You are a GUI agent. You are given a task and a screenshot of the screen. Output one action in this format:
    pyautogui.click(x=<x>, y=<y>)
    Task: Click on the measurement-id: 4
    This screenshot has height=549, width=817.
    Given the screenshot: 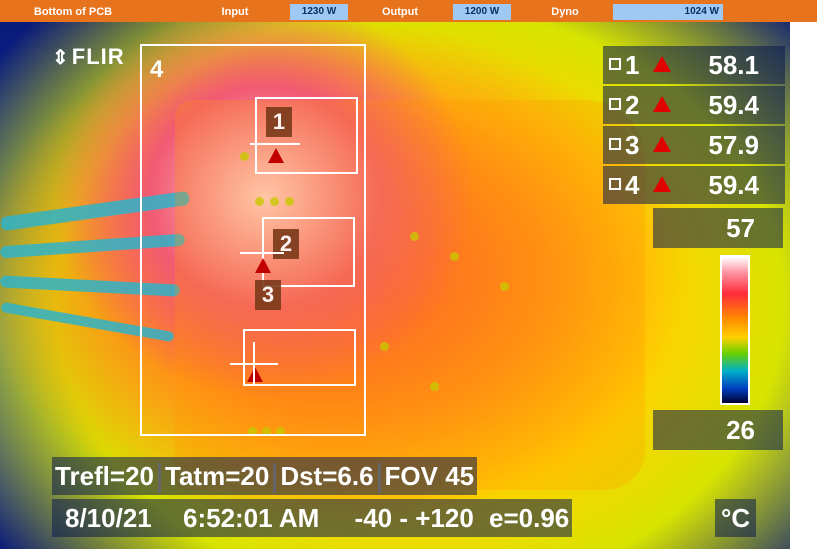 What is the action you would take?
    pyautogui.click(x=632, y=185)
    